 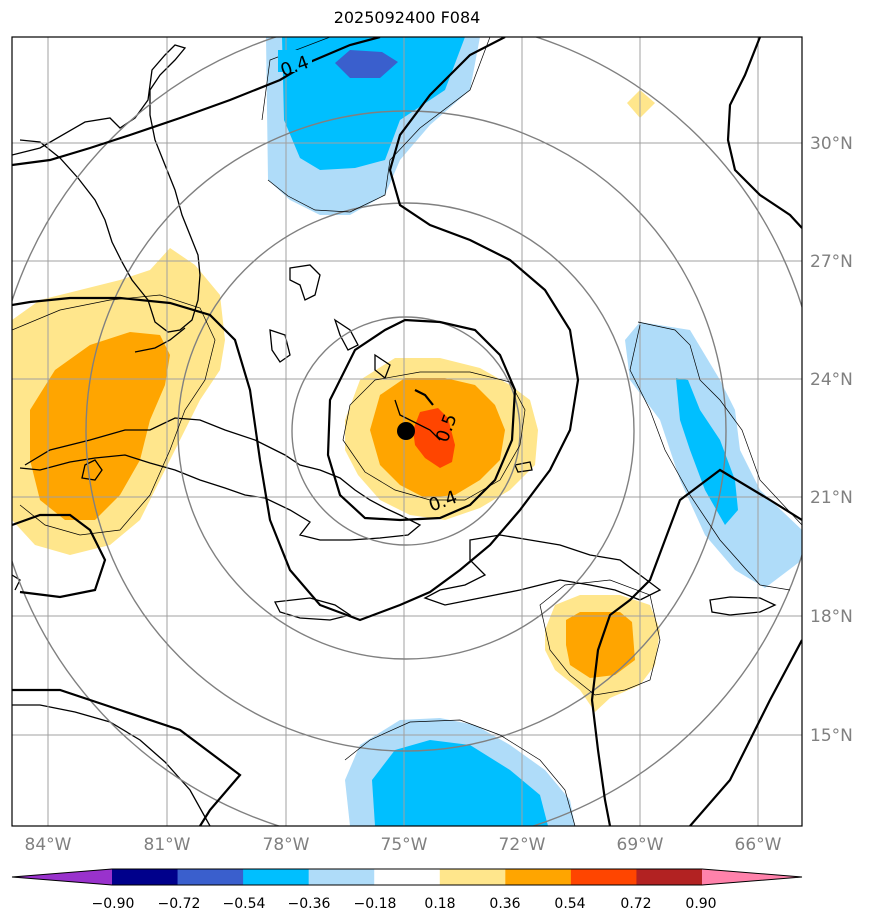 What do you see at coordinates (16, 582) in the screenshot?
I see `coastline-yucatan` at bounding box center [16, 582].